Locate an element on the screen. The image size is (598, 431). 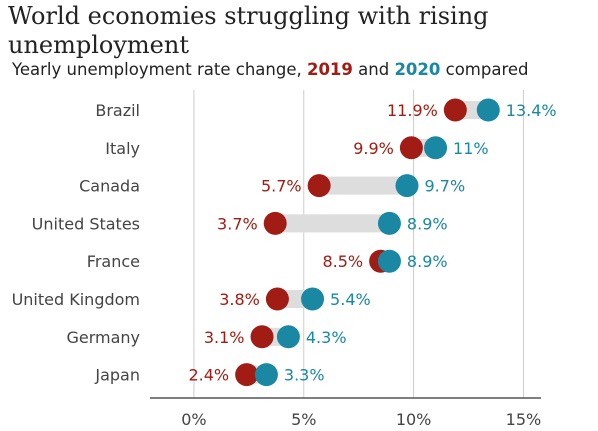
value-label-2020: 9.7% is located at coordinates (445, 186).